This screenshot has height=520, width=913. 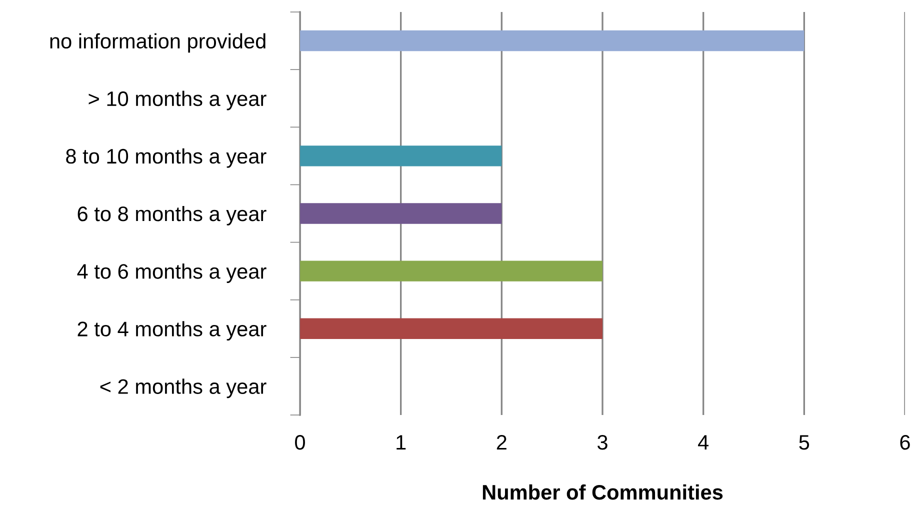 I want to click on y-tick-label: no information provided, so click(x=158, y=43).